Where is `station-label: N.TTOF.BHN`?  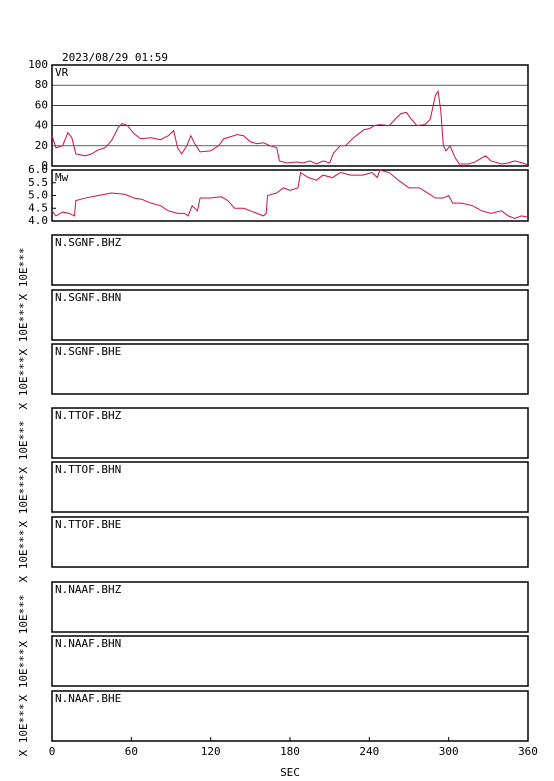
station-label: N.TTOF.BHN is located at coordinates (88, 469).